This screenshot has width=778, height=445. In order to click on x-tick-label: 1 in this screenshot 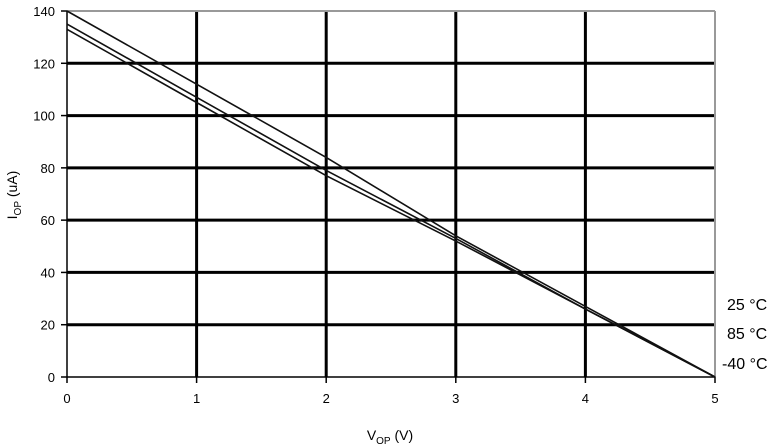, I will do `click(196, 398)`.